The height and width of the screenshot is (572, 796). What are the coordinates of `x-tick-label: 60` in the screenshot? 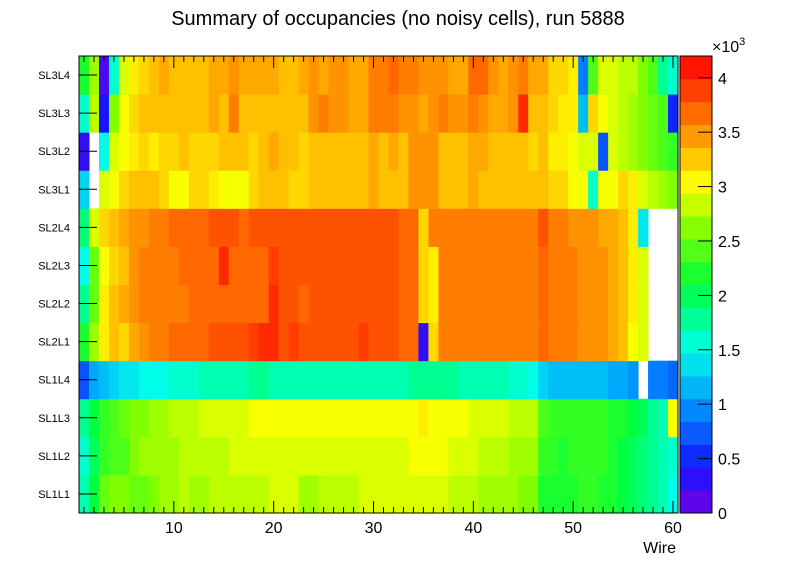 It's located at (673, 528).